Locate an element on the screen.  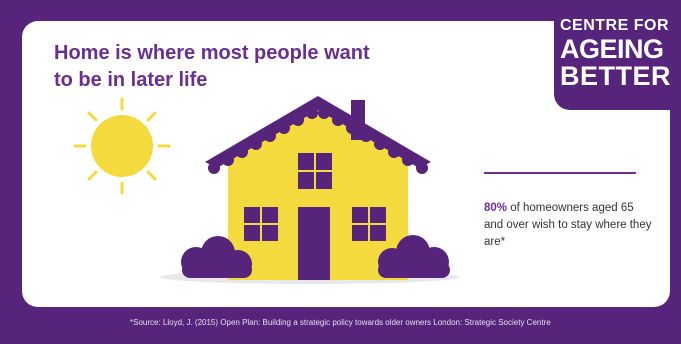
front-door is located at coordinates (314, 243).